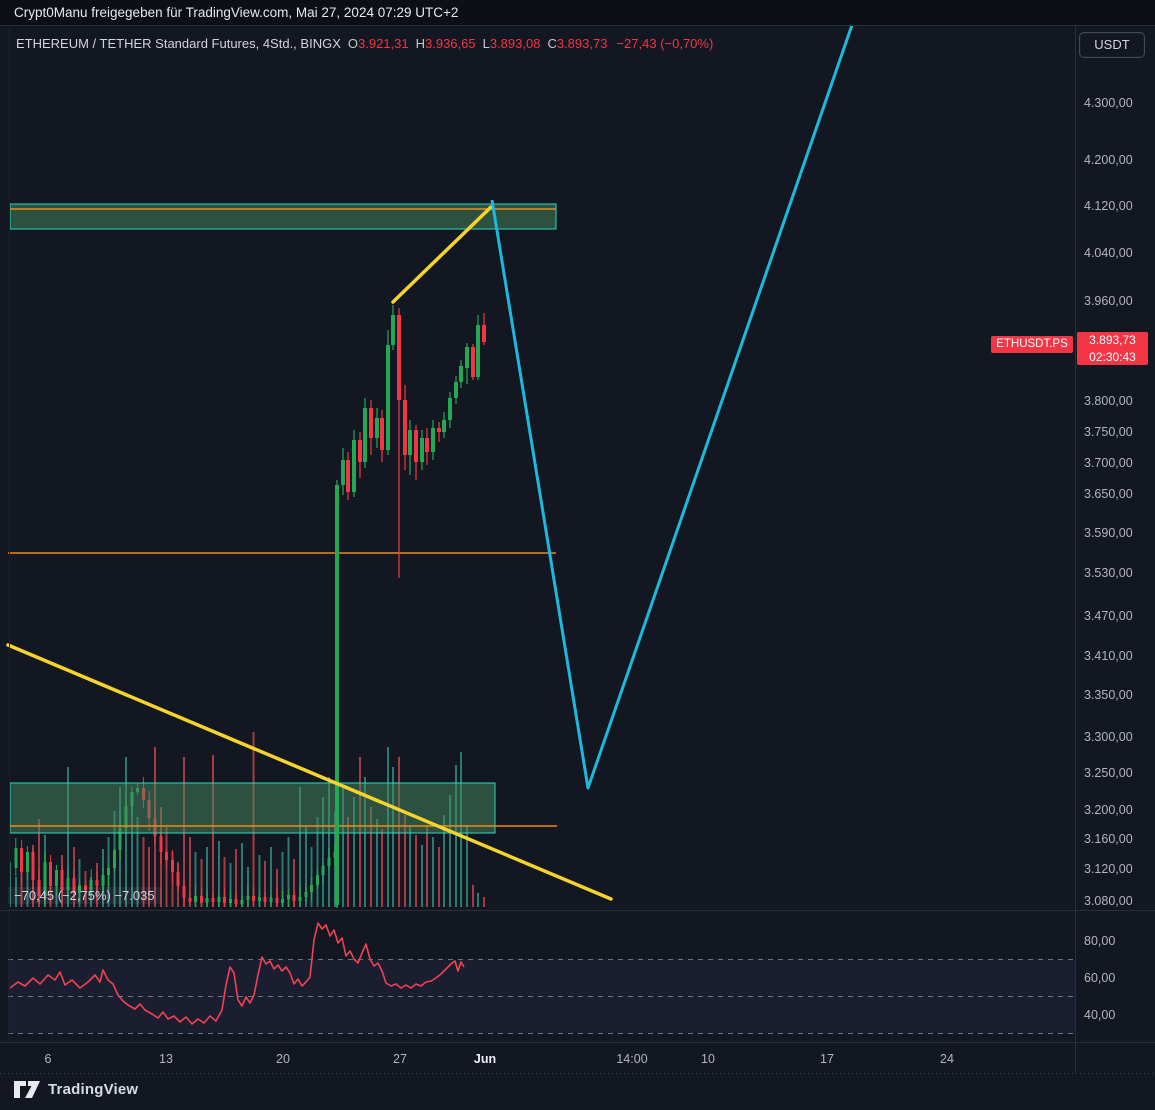 The image size is (1155, 1110). What do you see at coordinates (1108, 206) in the screenshot?
I see `price-axis-label: 4.120,00` at bounding box center [1108, 206].